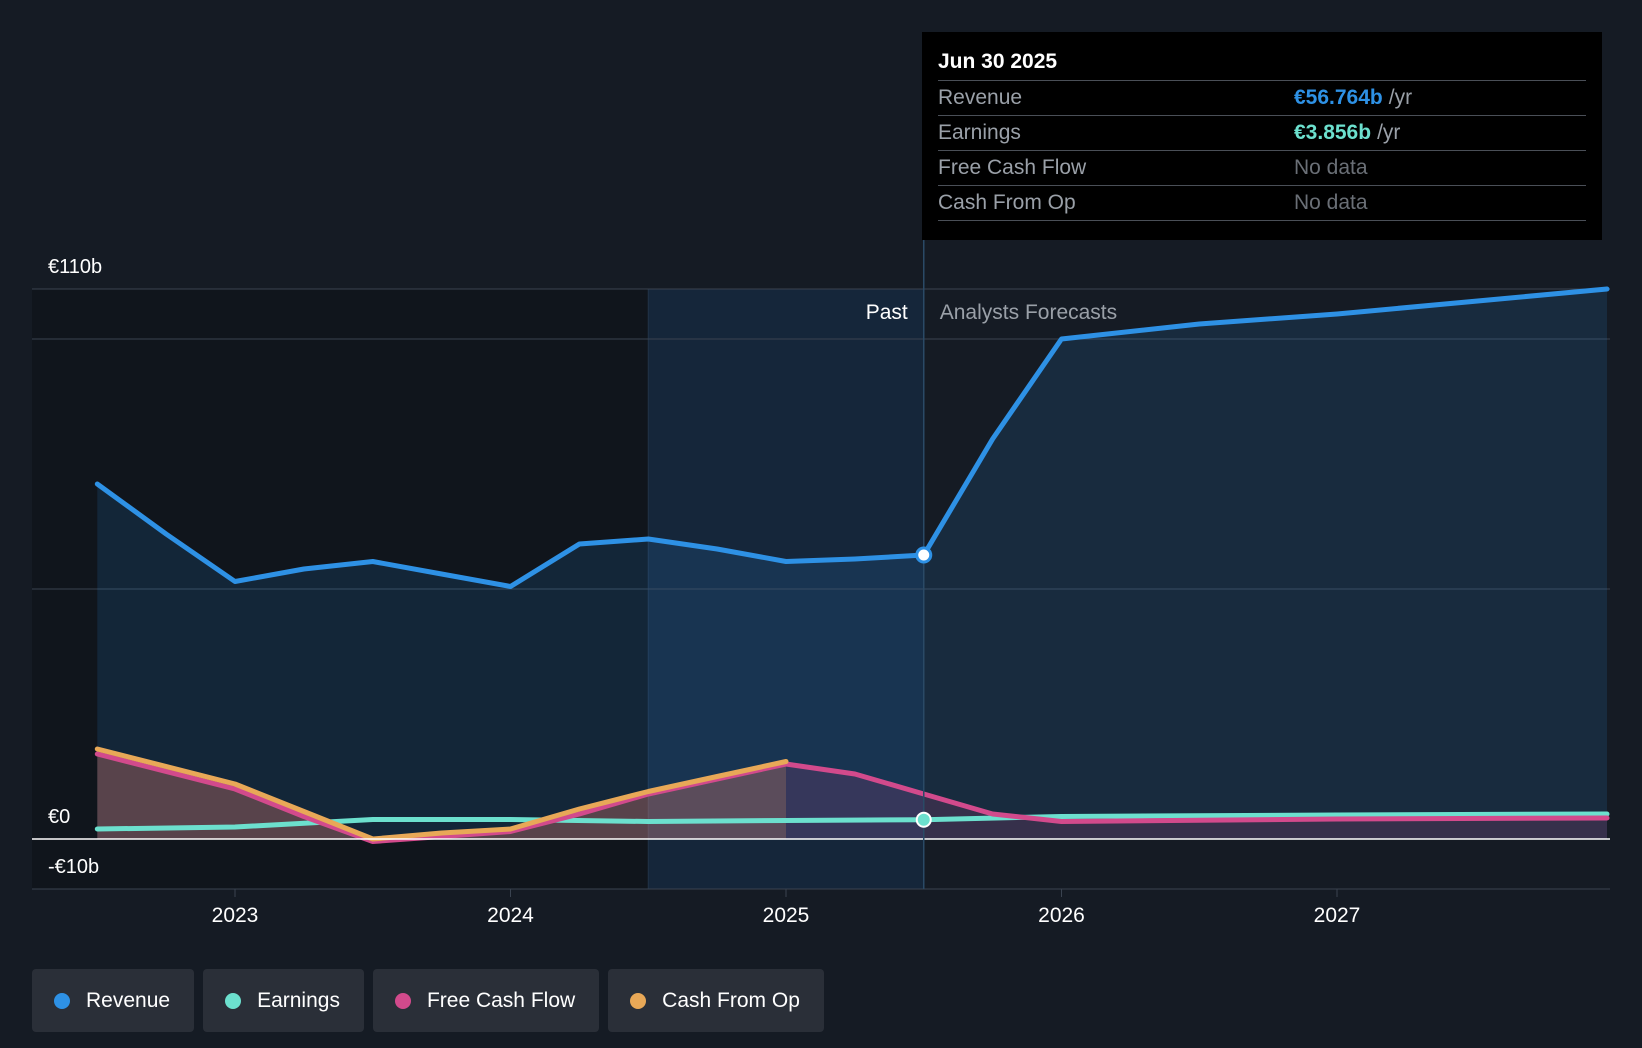  What do you see at coordinates (924, 555) in the screenshot?
I see `revenue-marker` at bounding box center [924, 555].